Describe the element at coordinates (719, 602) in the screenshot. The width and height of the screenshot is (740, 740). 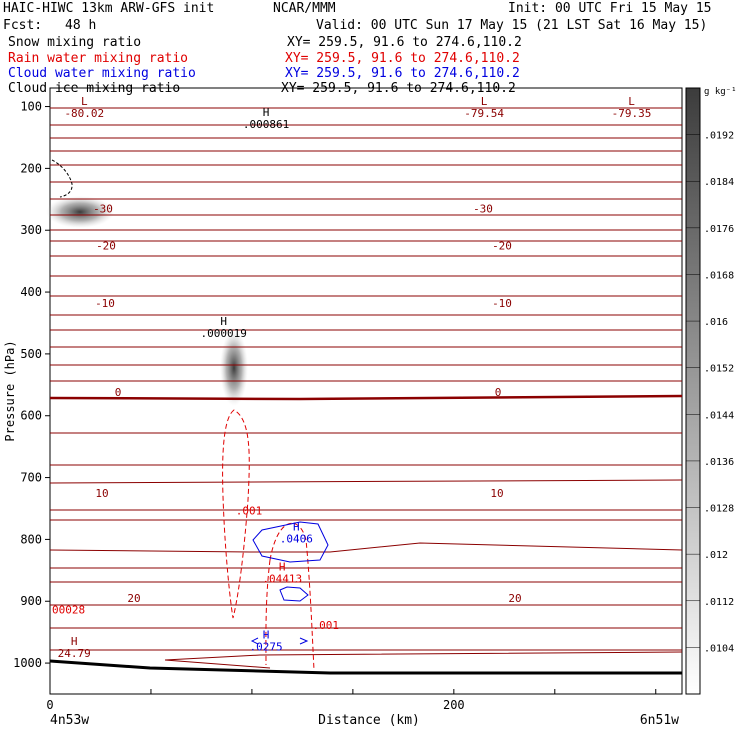
I see `colorbar-label: .0112` at that location.